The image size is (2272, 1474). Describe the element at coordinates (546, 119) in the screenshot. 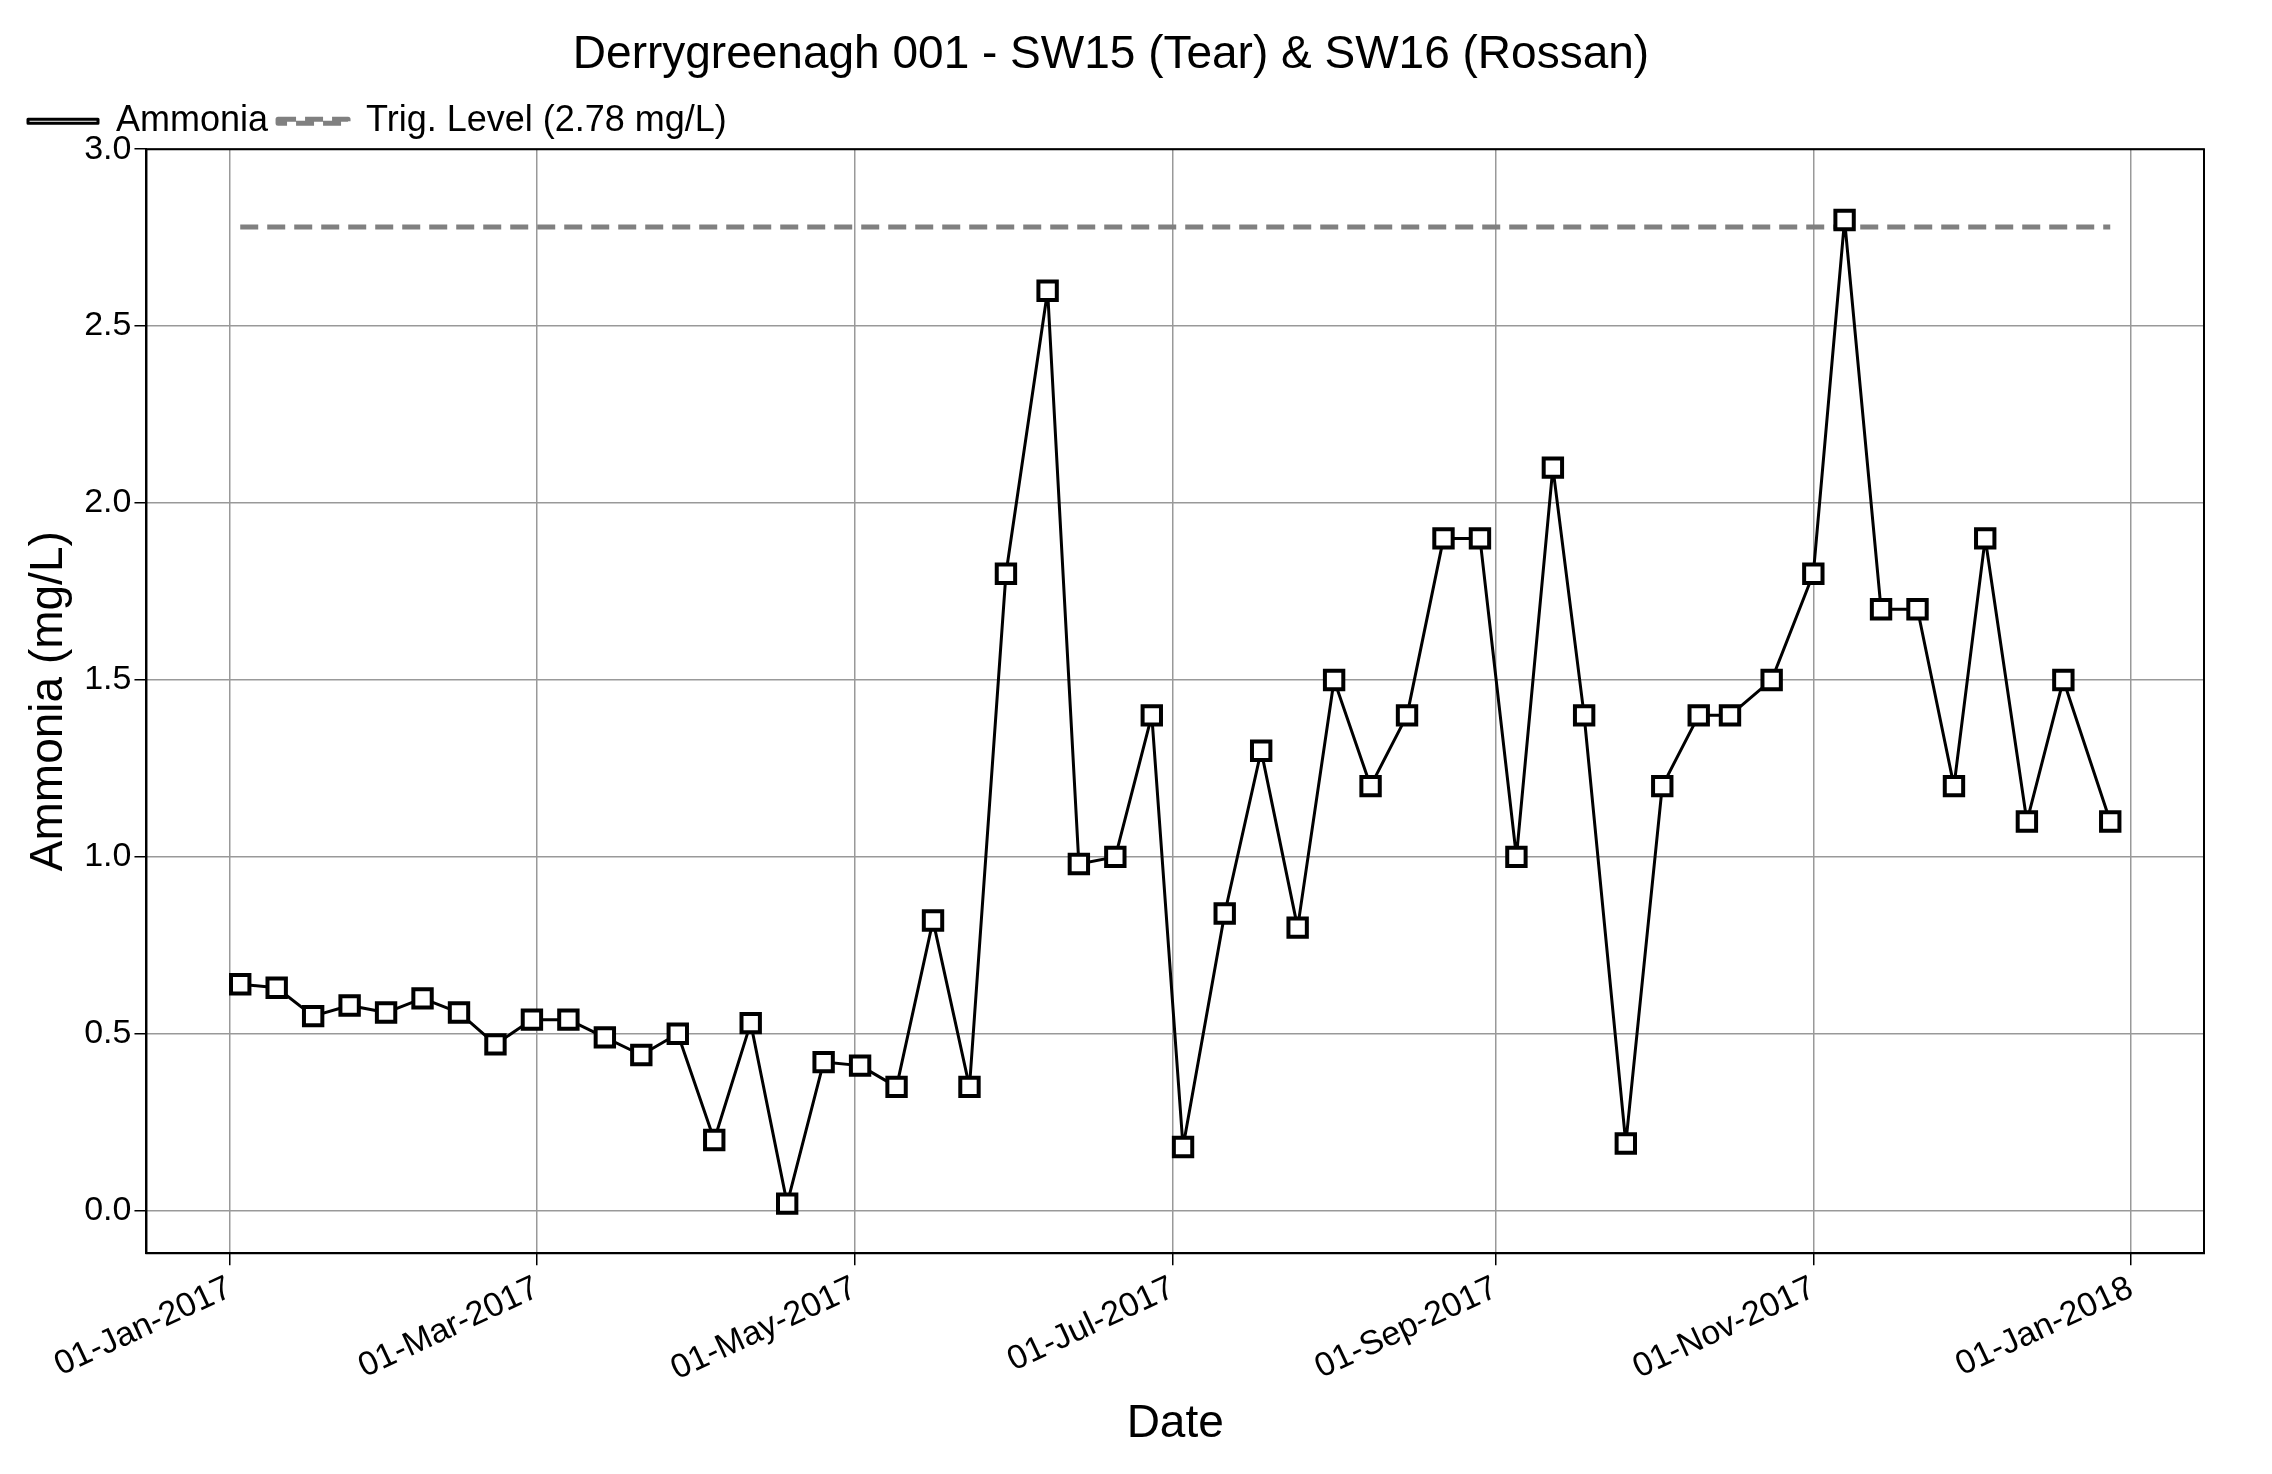

I see `legend-label: Trig. Level (2.78 mg/L)` at that location.